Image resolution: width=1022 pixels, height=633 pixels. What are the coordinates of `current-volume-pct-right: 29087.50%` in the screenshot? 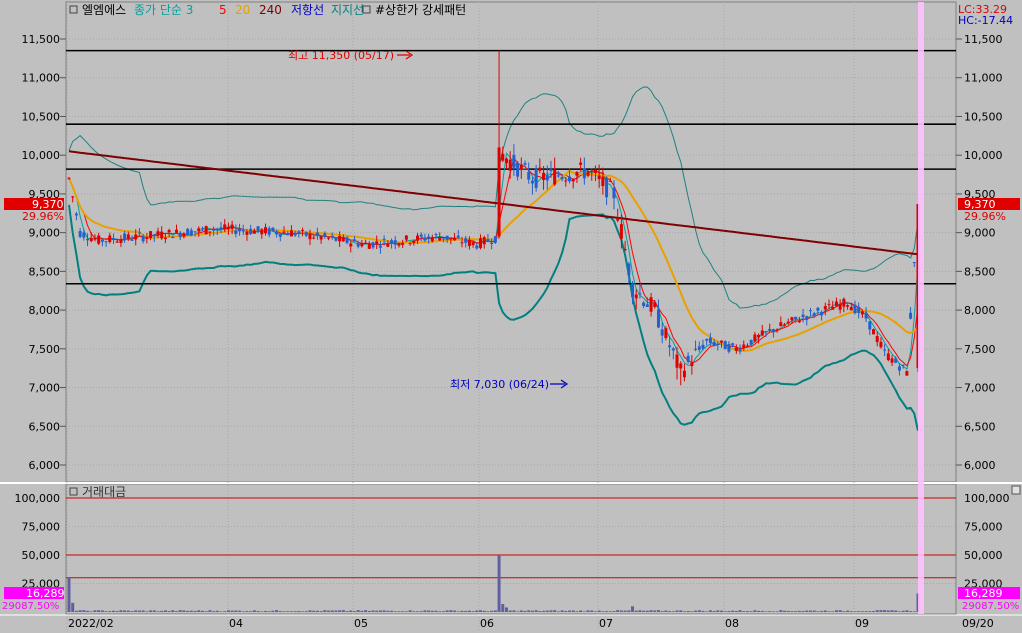 It's located at (990, 606).